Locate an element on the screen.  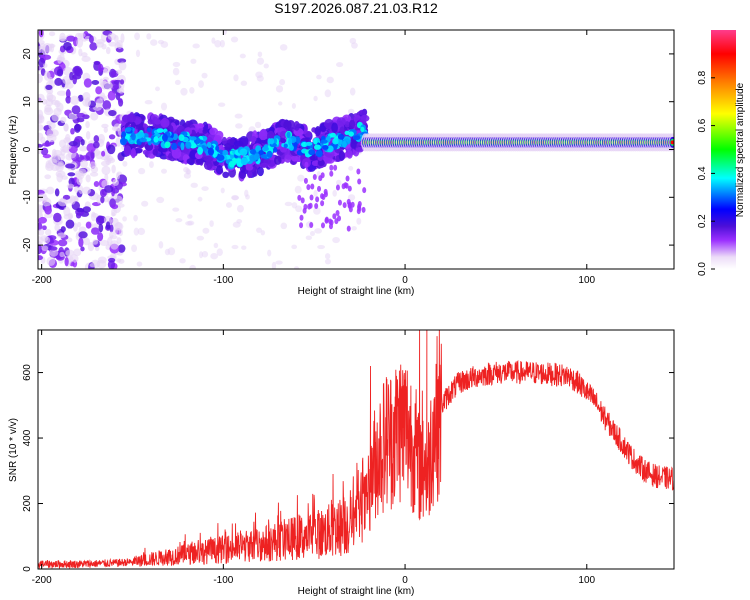
colorbar-gradient is located at coordinates (723, 149).